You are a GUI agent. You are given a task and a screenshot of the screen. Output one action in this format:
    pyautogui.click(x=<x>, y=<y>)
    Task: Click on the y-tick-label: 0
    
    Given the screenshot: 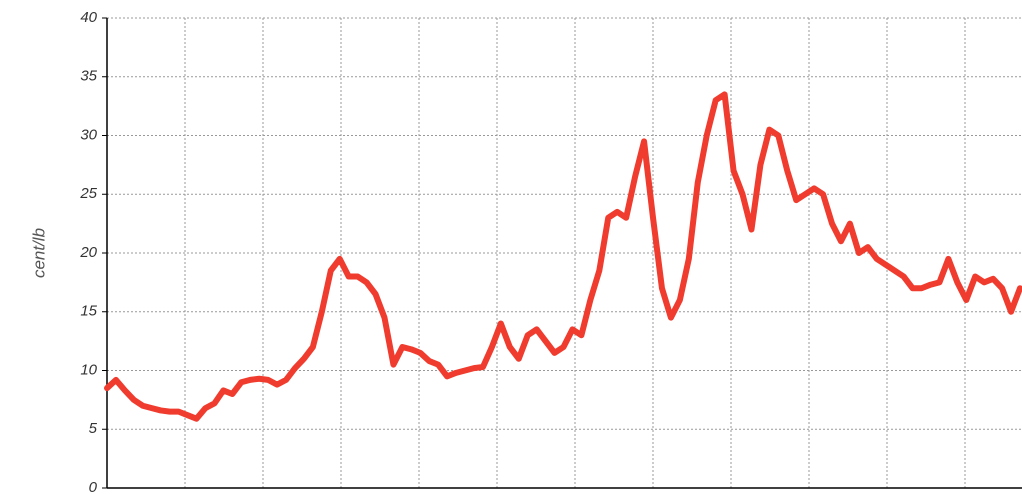 What is the action you would take?
    pyautogui.click(x=93, y=486)
    